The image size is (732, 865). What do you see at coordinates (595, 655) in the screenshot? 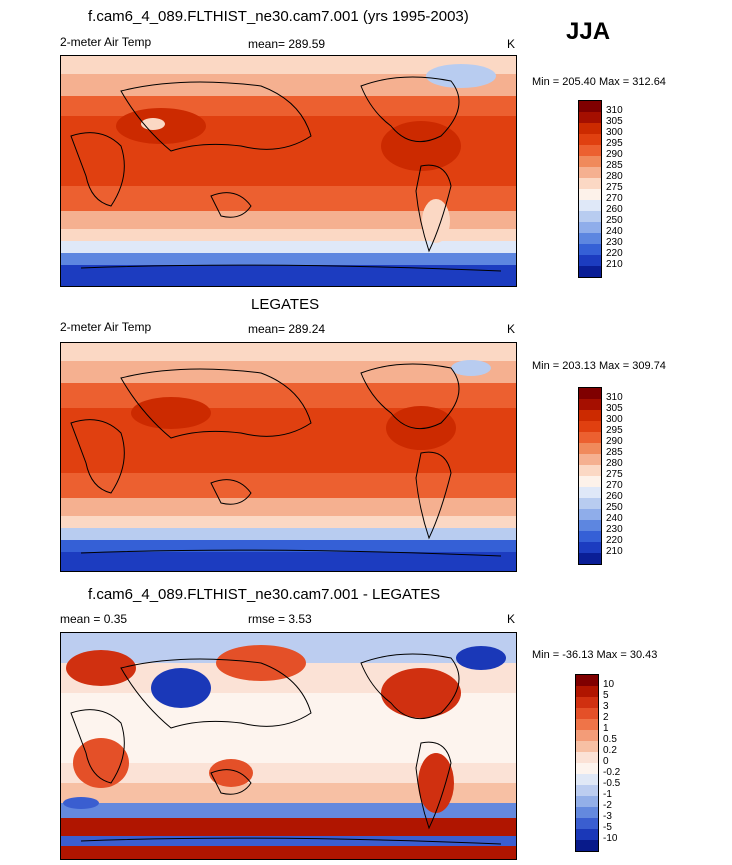
I see `panel3-minmax: Min = -36.13 Max = 30.43` at bounding box center [595, 655].